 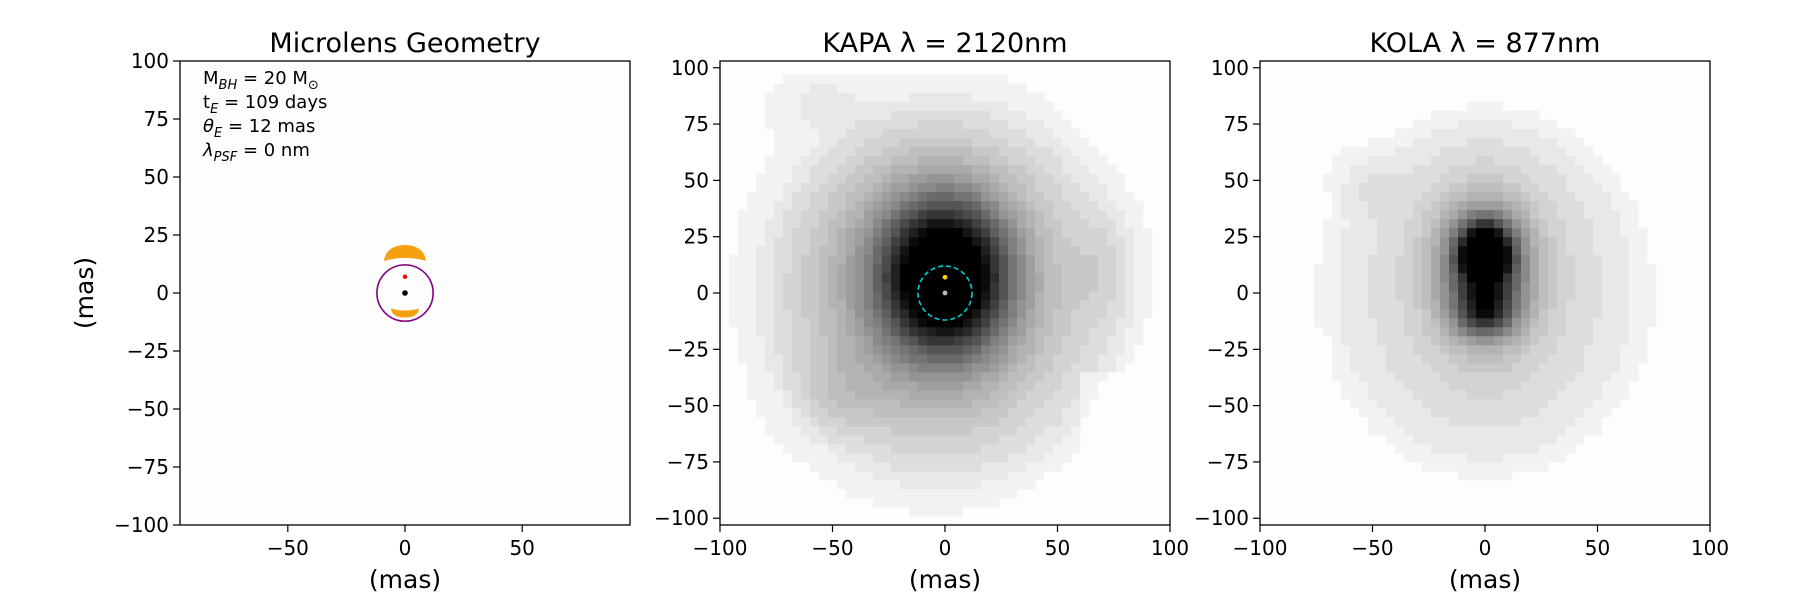 What do you see at coordinates (1485, 291) in the screenshot?
I see `psf-heatmap` at bounding box center [1485, 291].